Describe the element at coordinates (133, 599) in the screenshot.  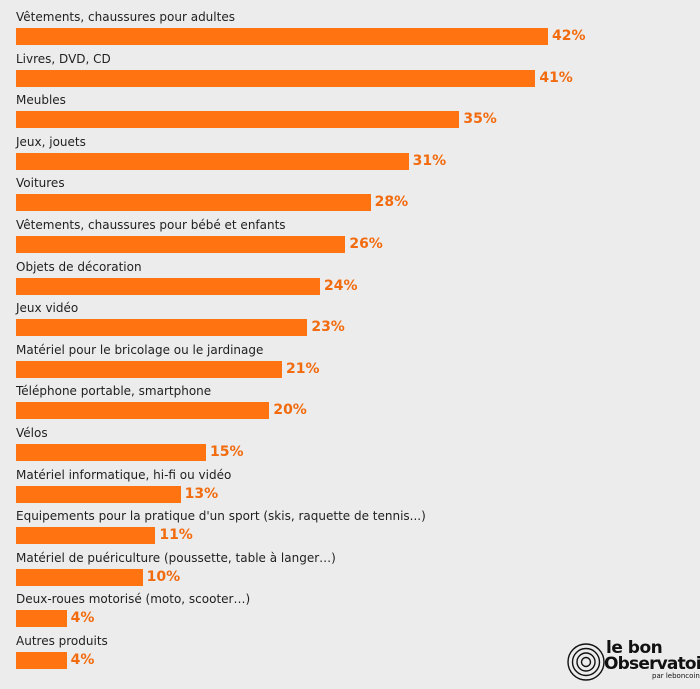
I see `category-label: Deux-roues motorisé (moto, scooter…)` at that location.